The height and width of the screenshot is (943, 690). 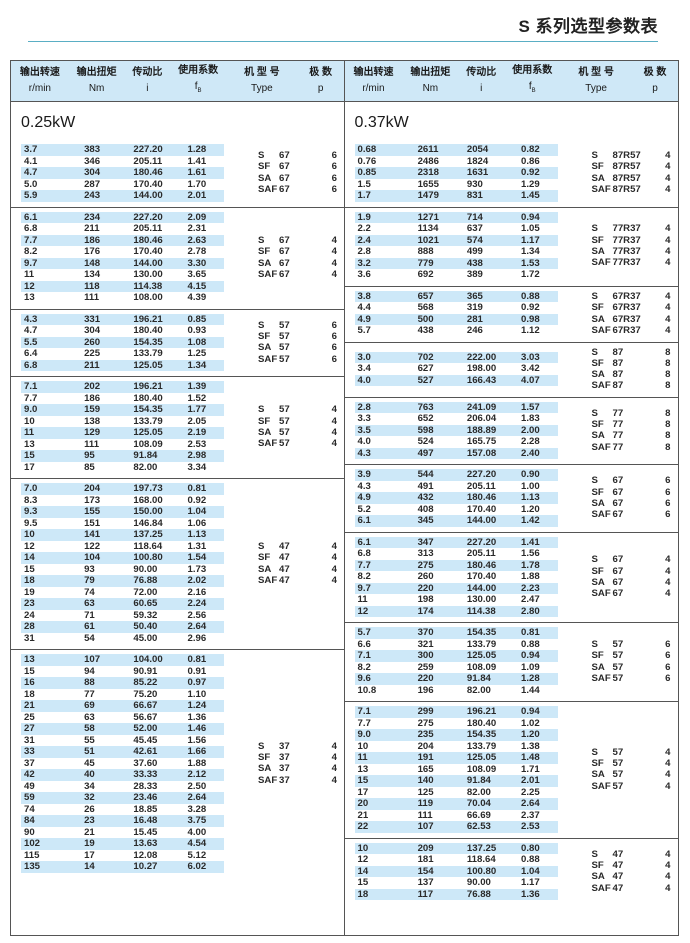 I want to click on ratio-cell: 13.63, so click(x=145, y=843).